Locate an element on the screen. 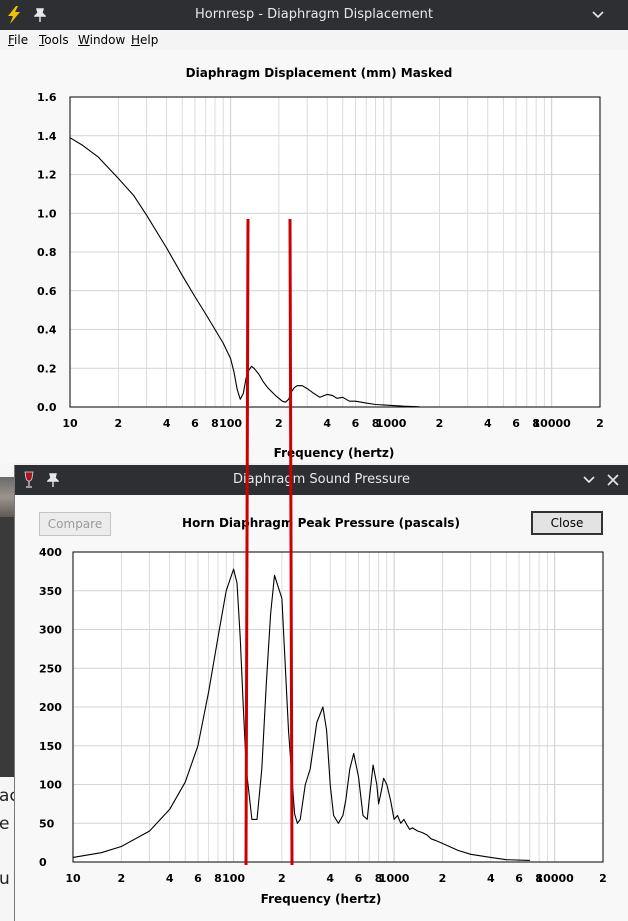  background-dark-panel is located at coordinates (7, 647).